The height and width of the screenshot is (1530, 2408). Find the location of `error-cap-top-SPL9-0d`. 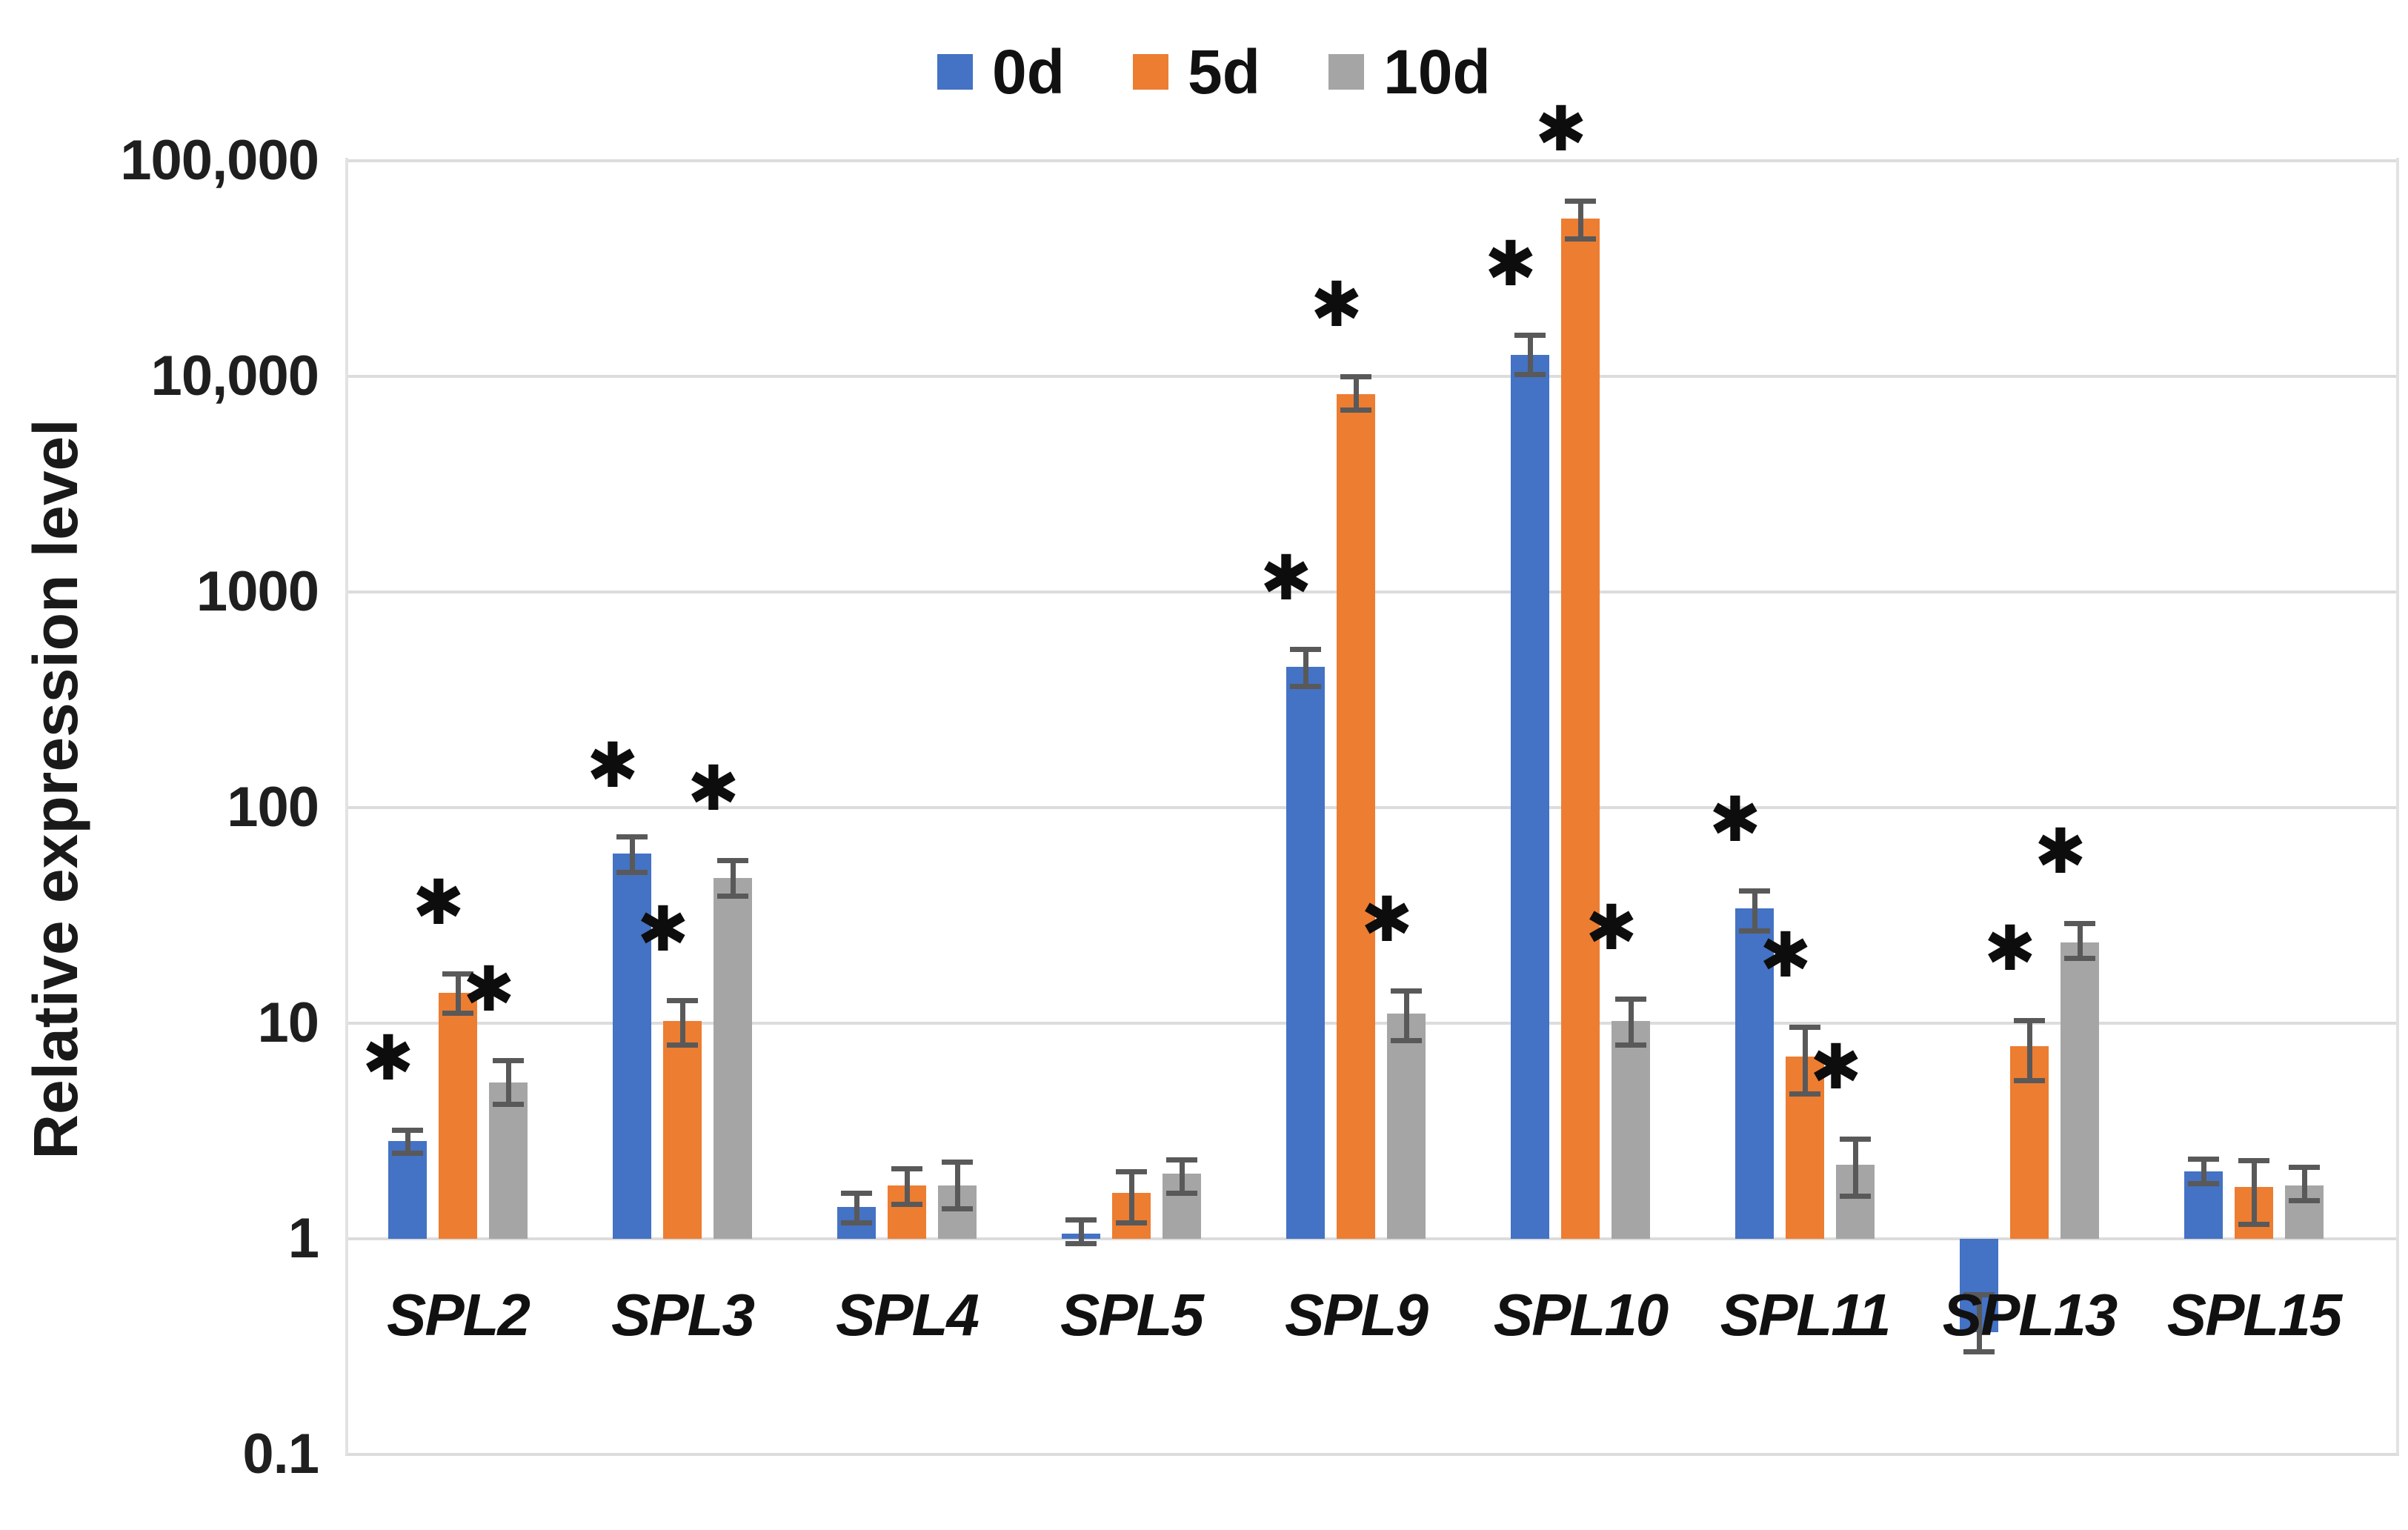

error-cap-top-SPL9-0d is located at coordinates (1305, 650).